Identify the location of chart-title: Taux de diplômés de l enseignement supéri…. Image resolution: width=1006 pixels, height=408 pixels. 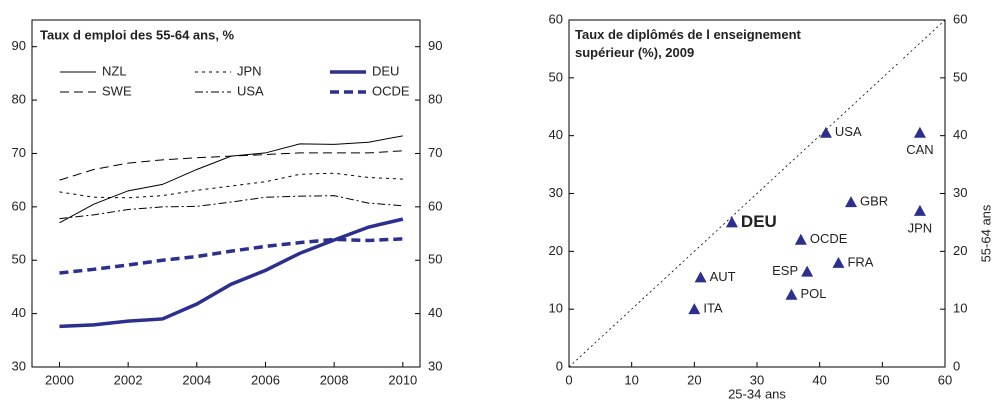
(688, 43).